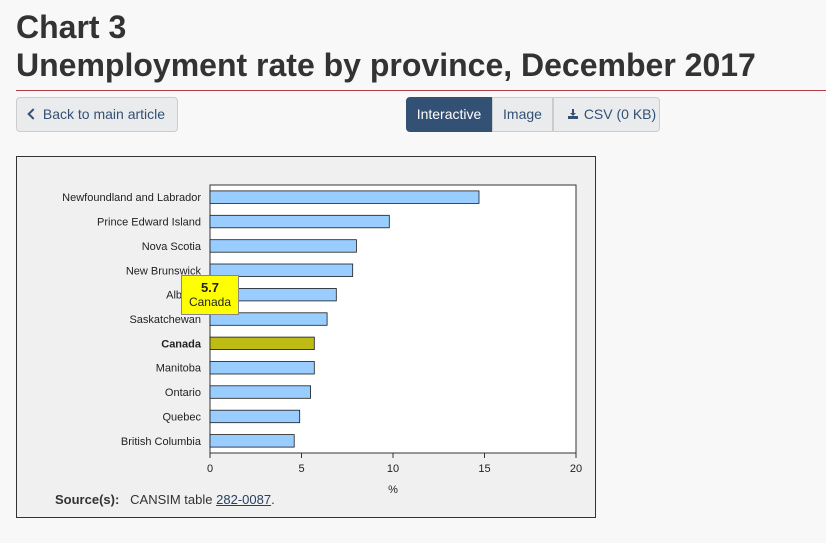 This screenshot has width=826, height=543. What do you see at coordinates (522, 114) in the screenshot?
I see `tab-image: Image` at bounding box center [522, 114].